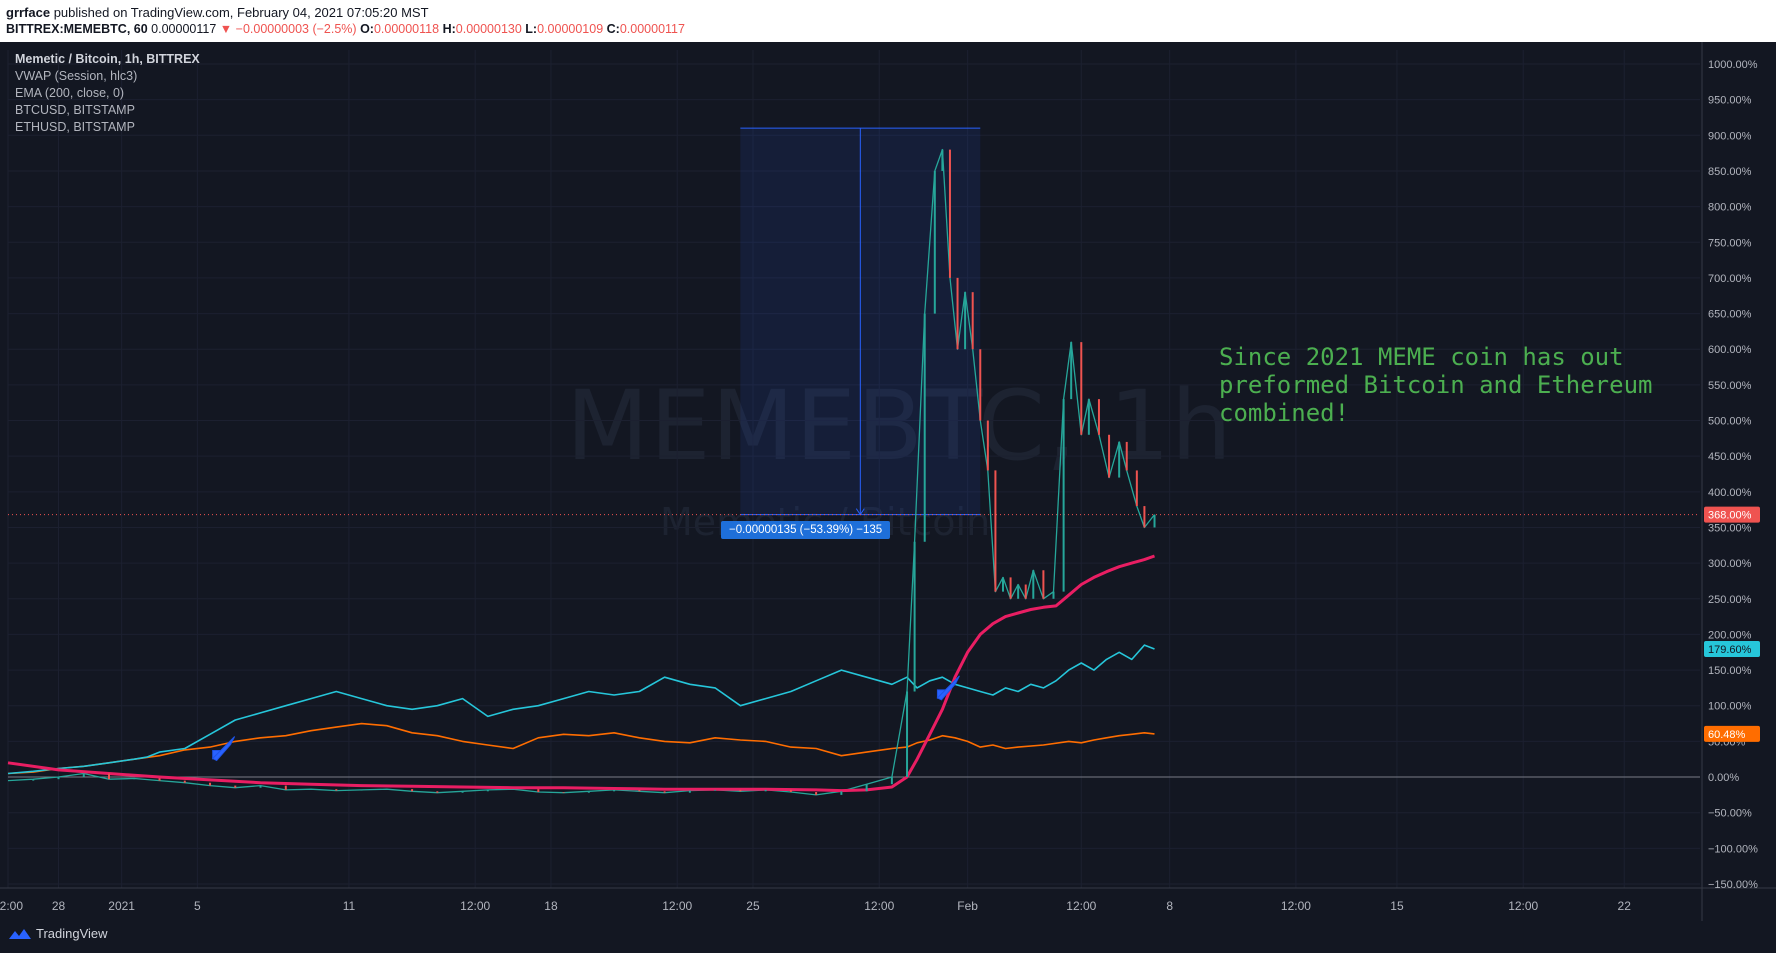  What do you see at coordinates (1730, 172) in the screenshot?
I see `price-axis-tick-label: 850.00%` at bounding box center [1730, 172].